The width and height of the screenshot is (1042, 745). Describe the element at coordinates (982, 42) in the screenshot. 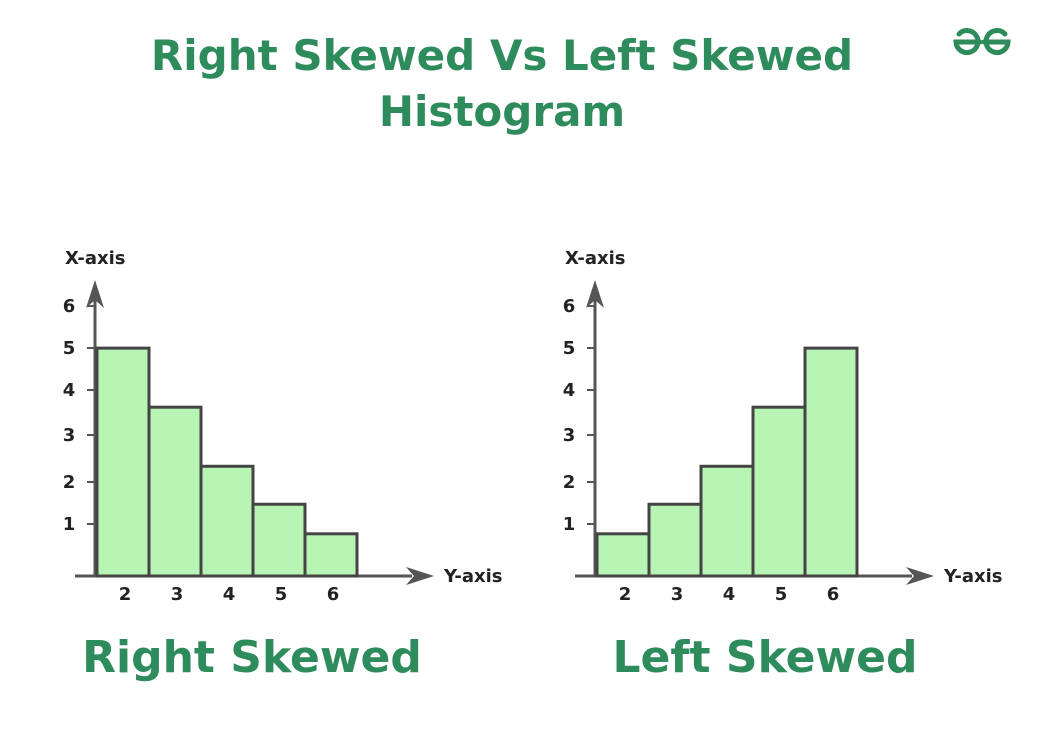

I see `gfg-logo-icon` at that location.